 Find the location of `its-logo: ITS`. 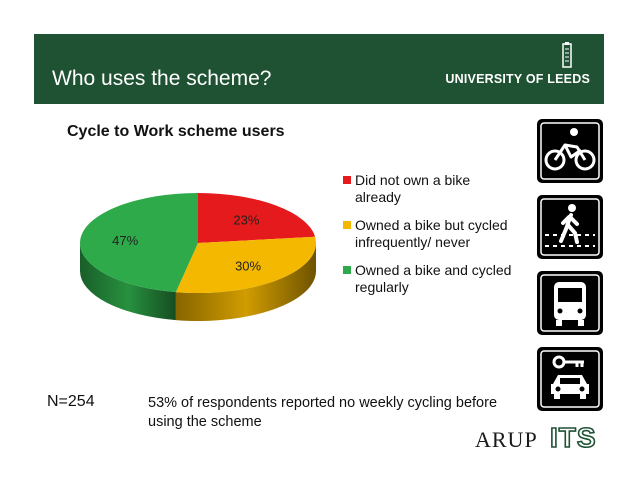

its-logo: ITS is located at coordinates (573, 437).